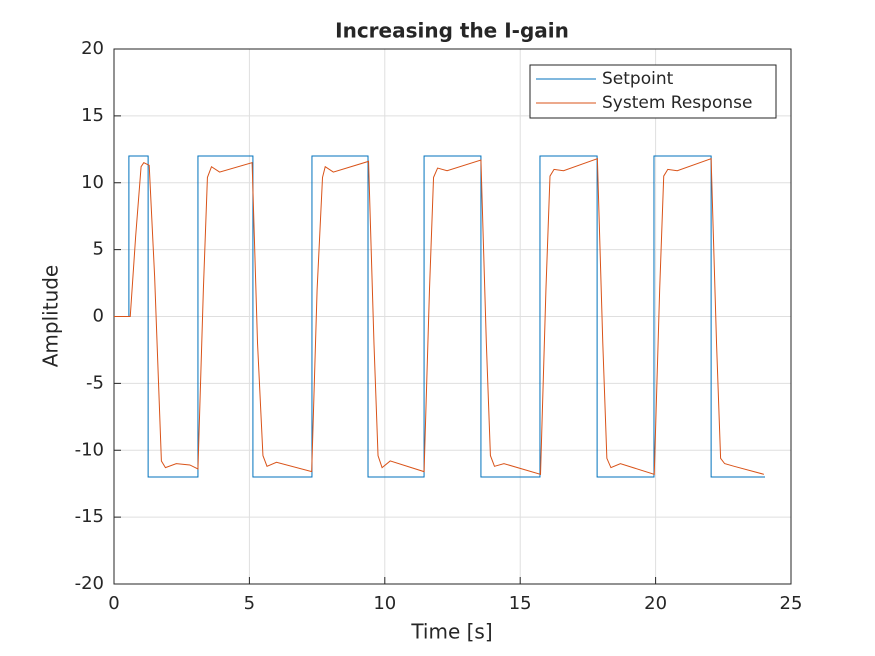 This screenshot has height=656, width=875. I want to click on y-tick-label: -5, so click(95, 382).